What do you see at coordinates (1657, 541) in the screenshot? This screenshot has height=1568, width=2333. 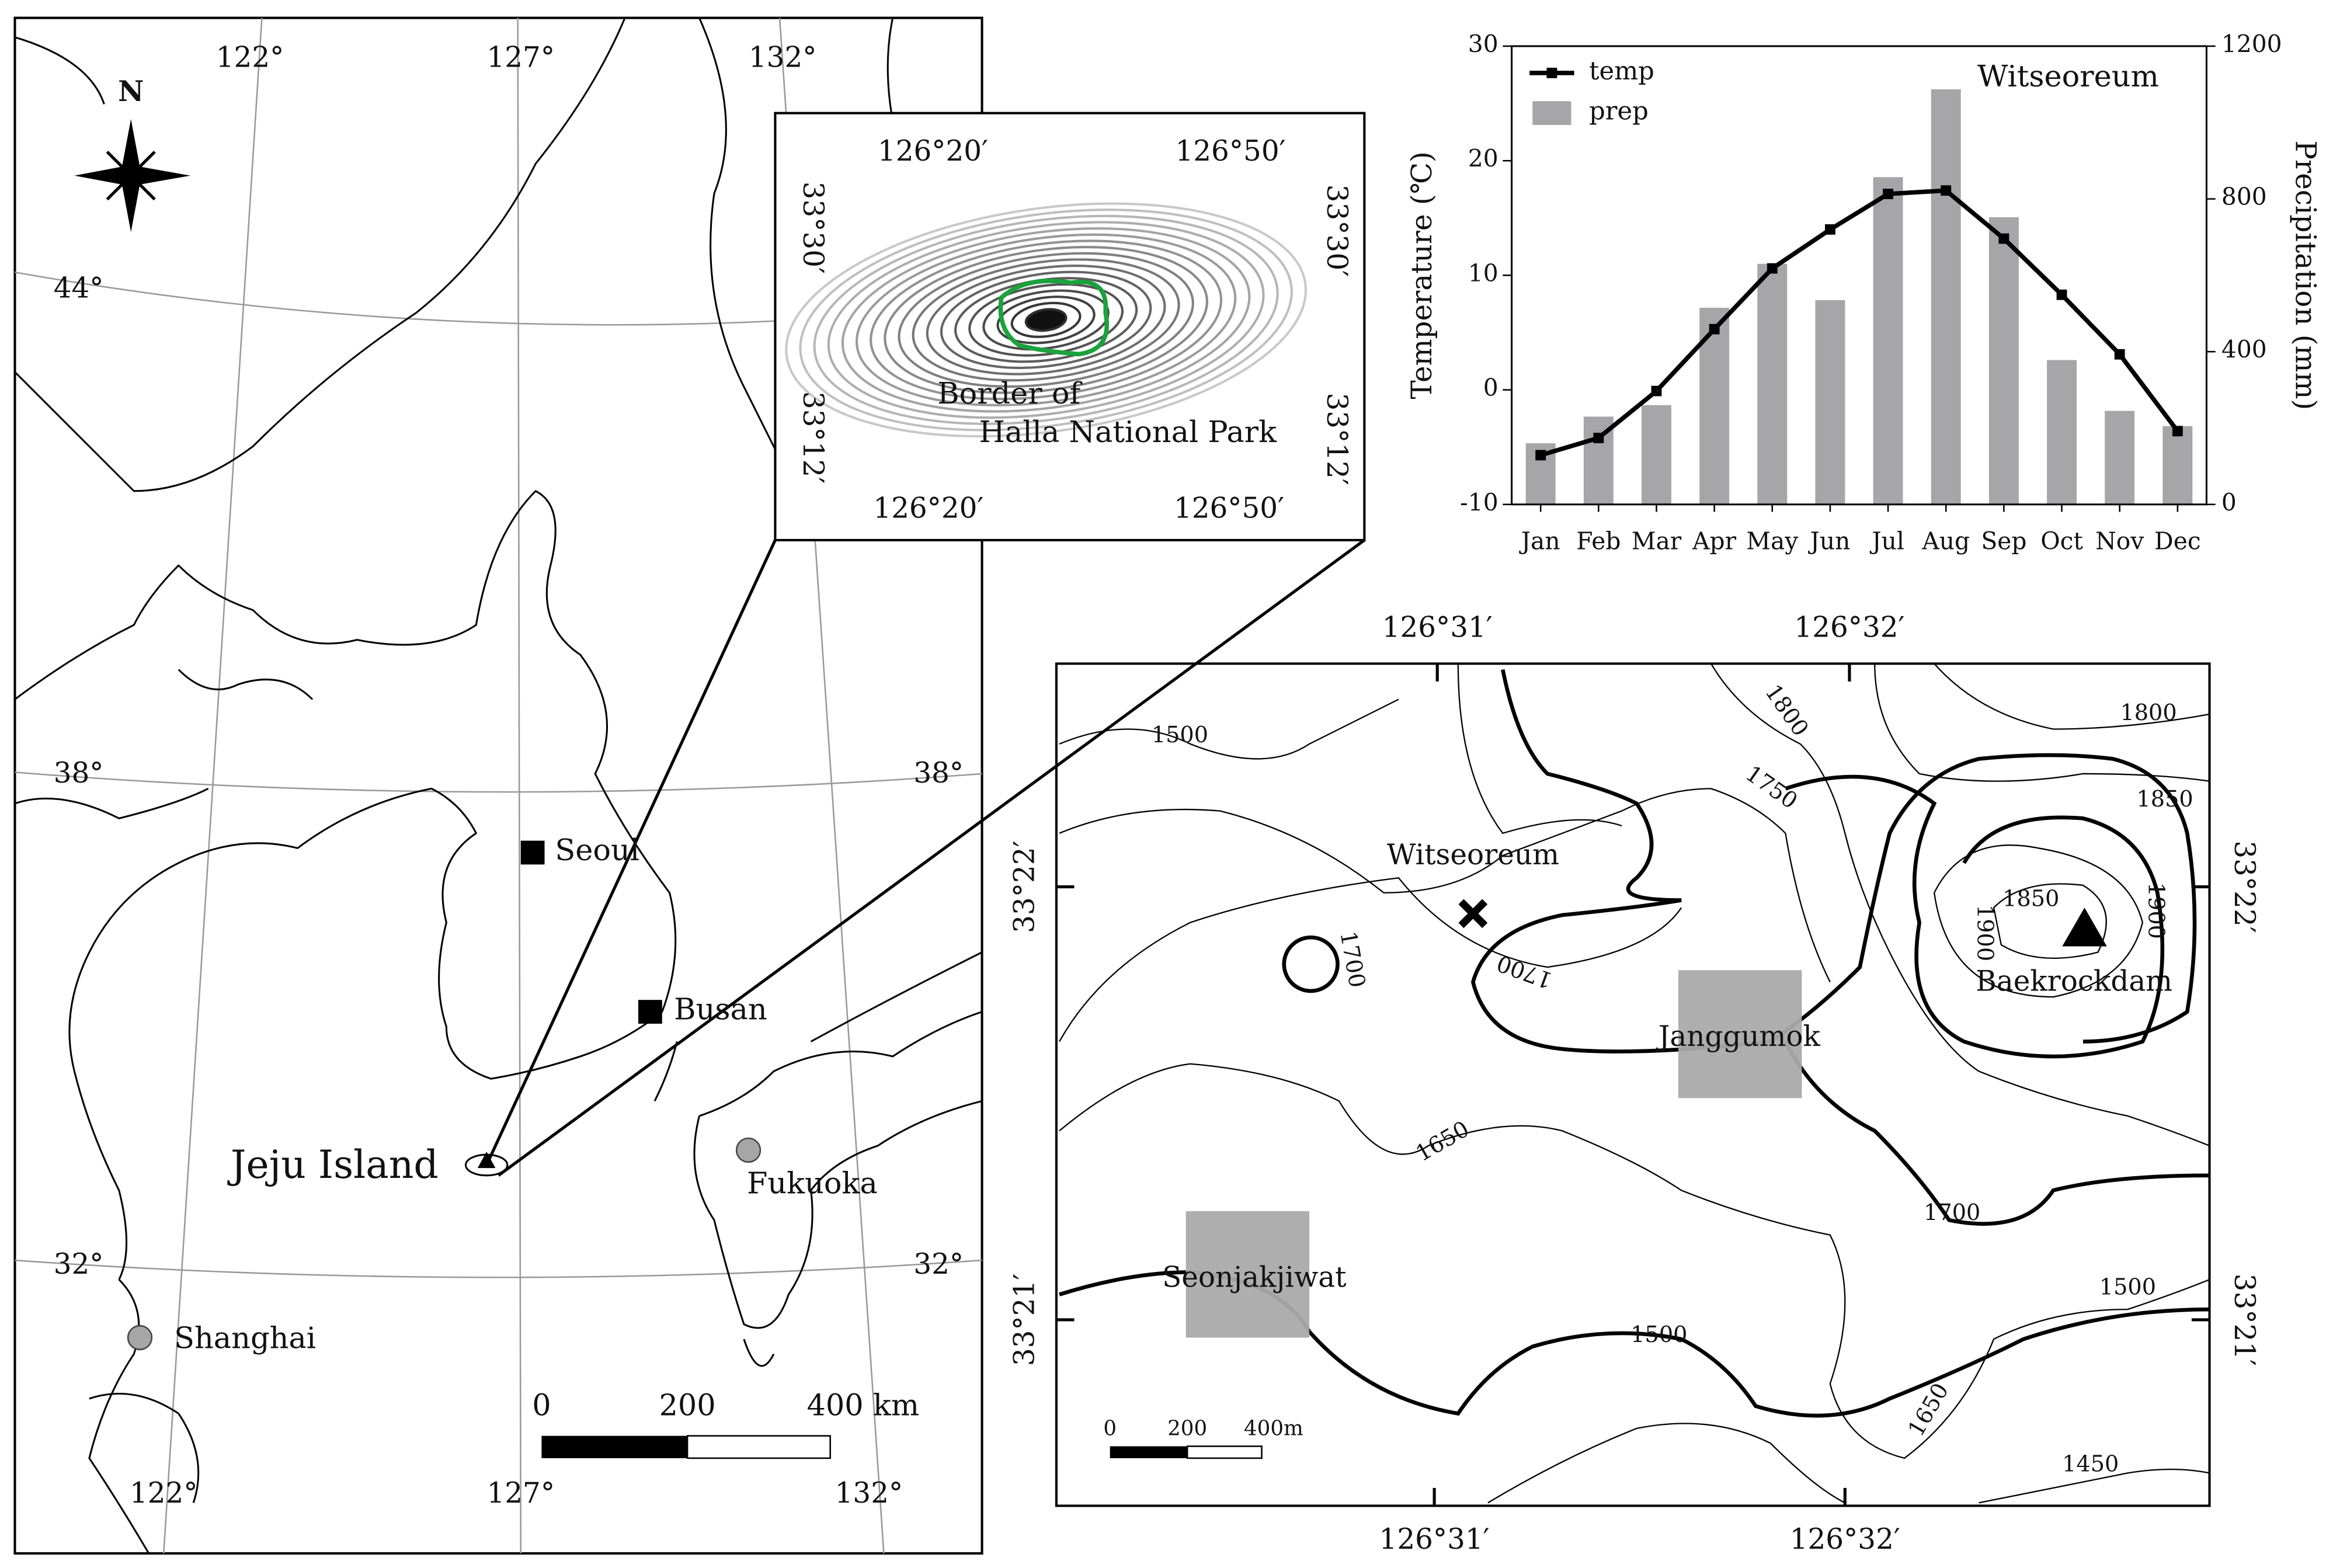 I see `x-tick-label: Mar` at bounding box center [1657, 541].